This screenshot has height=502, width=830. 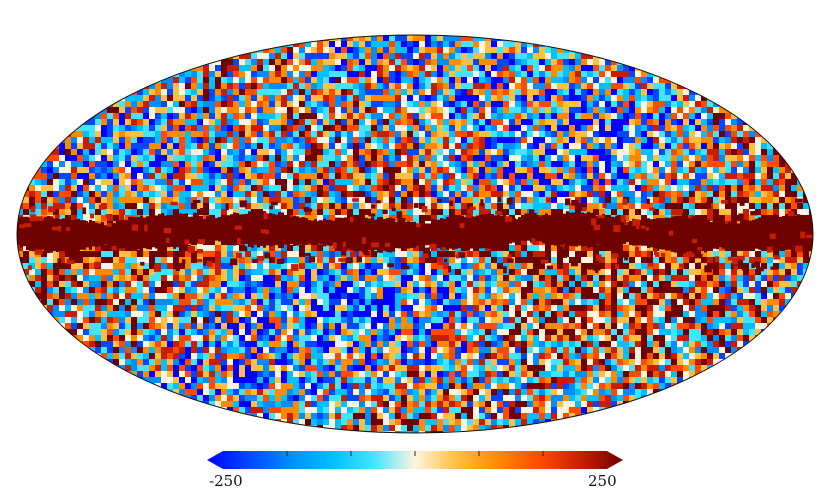 What do you see at coordinates (602, 481) in the screenshot?
I see `colorbar-max-label: 250` at bounding box center [602, 481].